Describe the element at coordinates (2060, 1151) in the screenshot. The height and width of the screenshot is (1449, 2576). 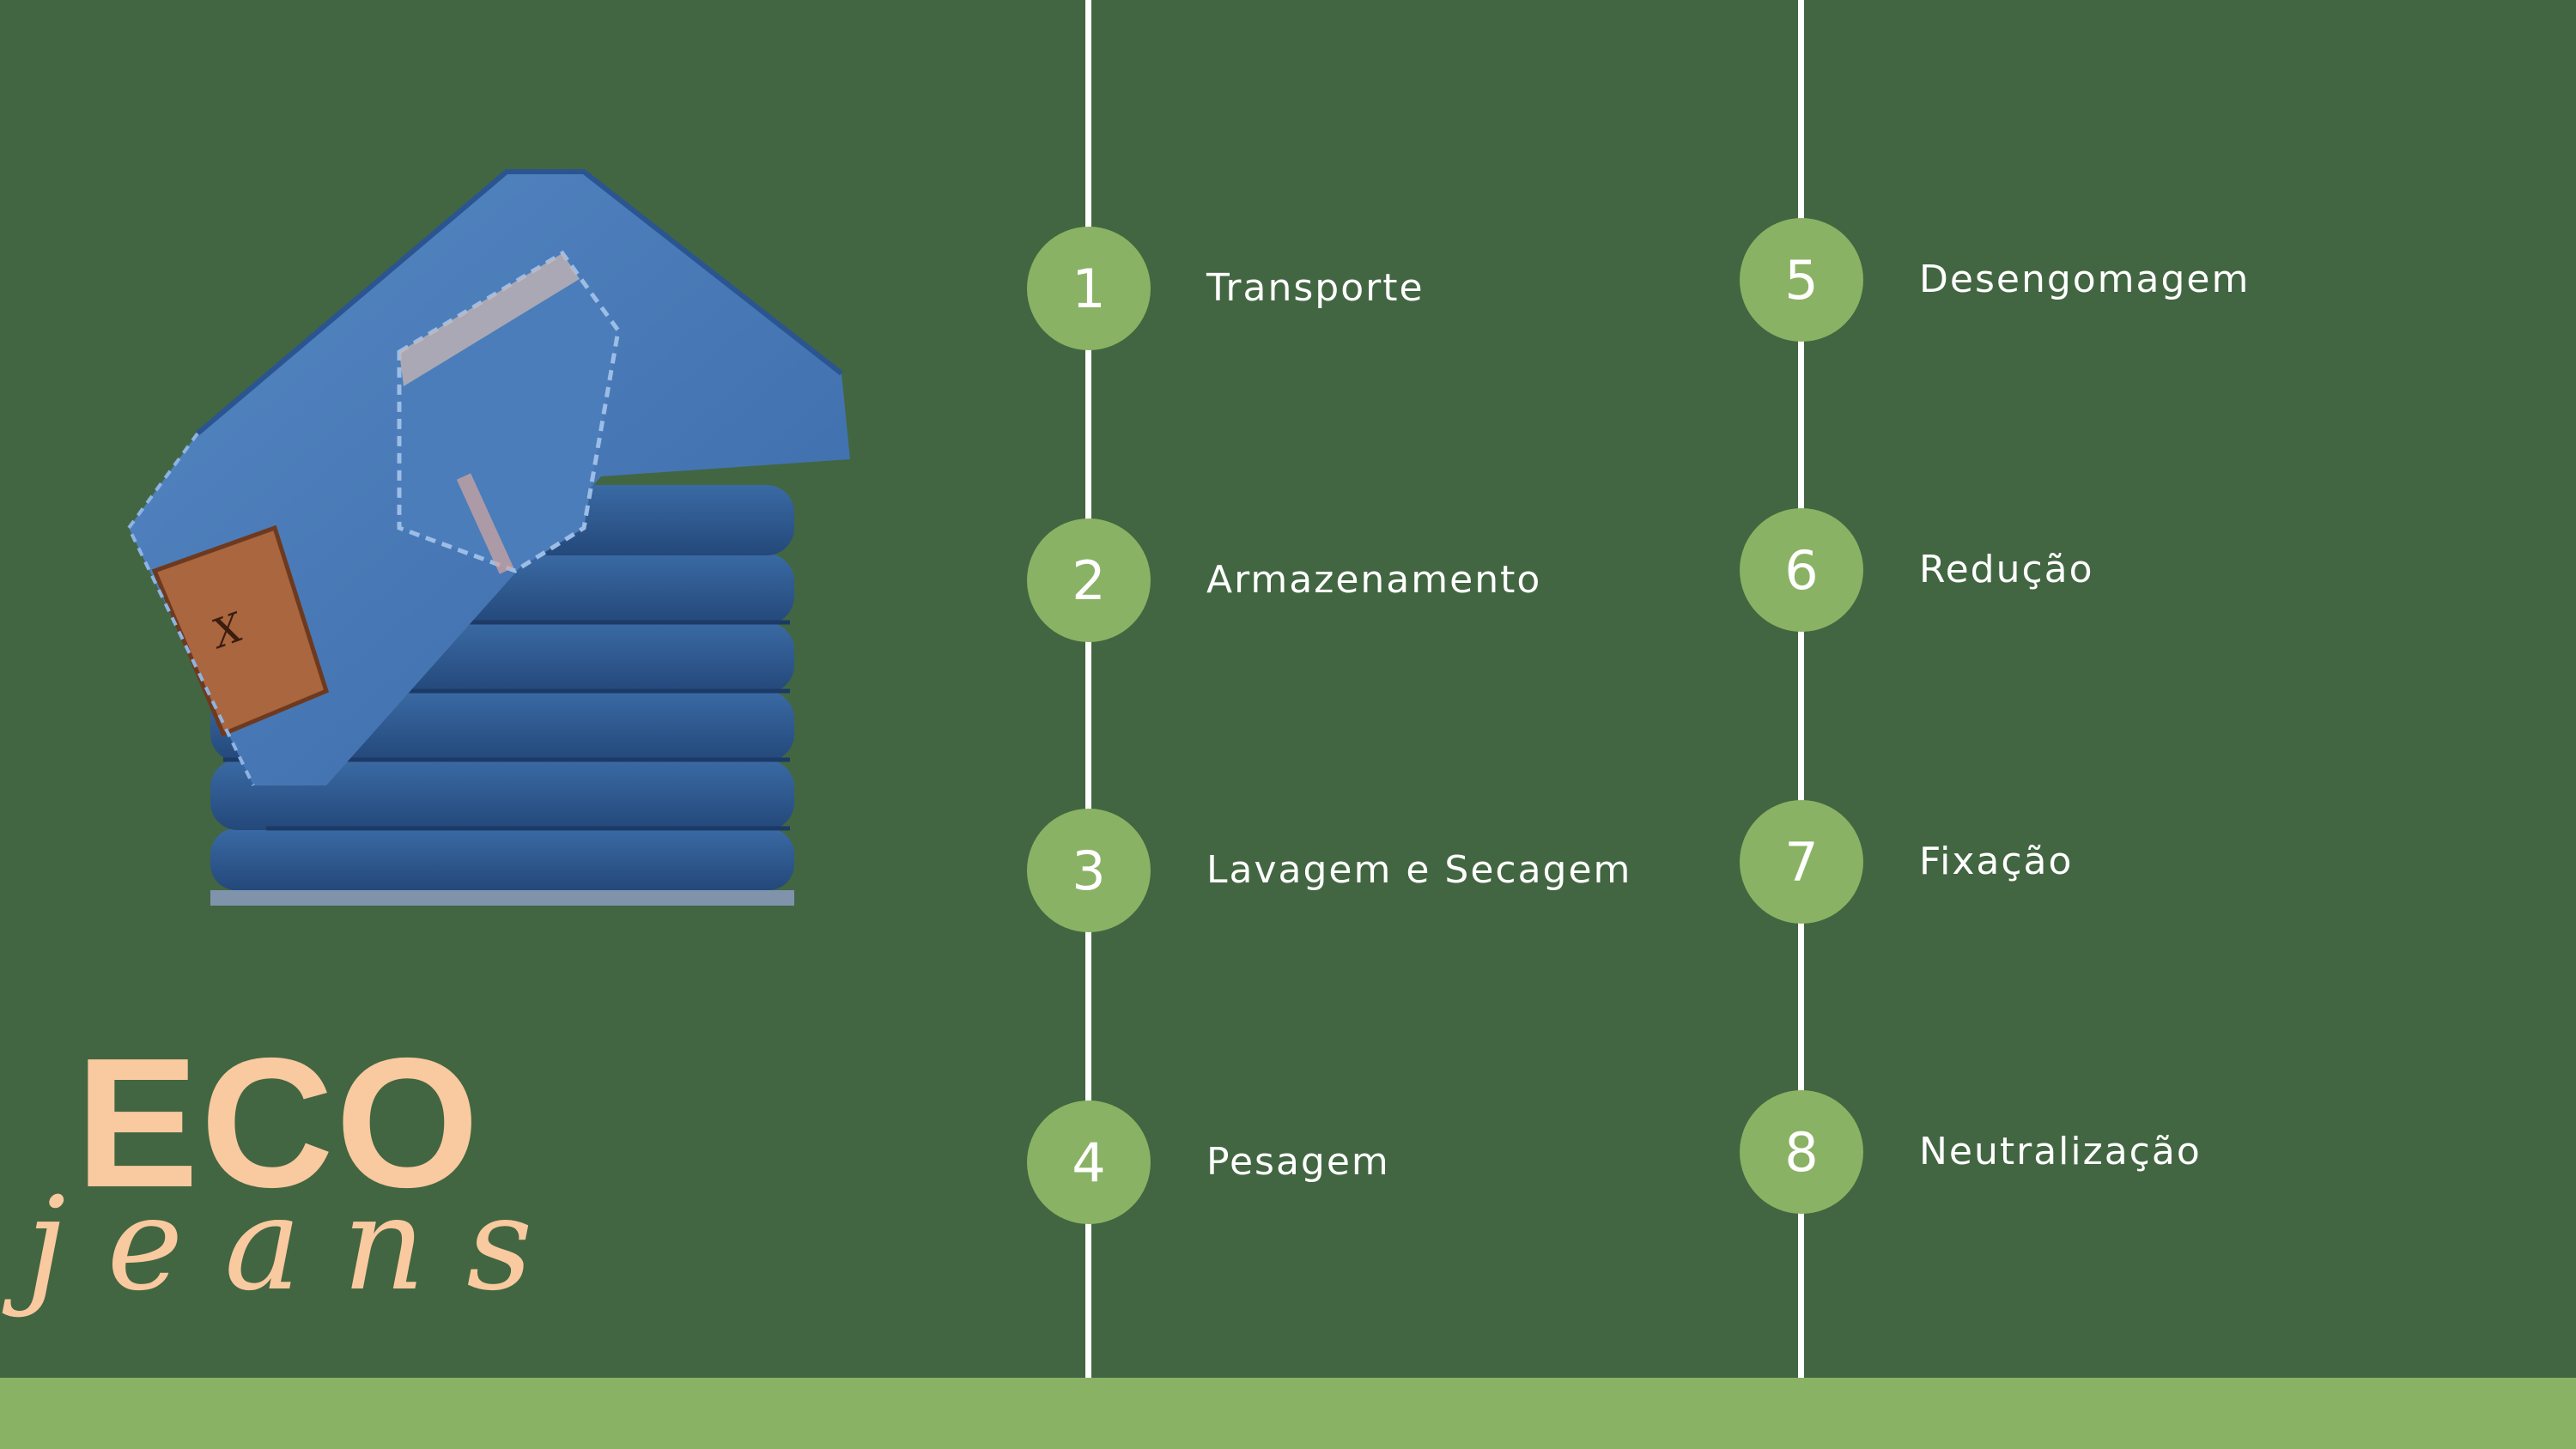
I see `step-8-label: Neutralização` at that location.